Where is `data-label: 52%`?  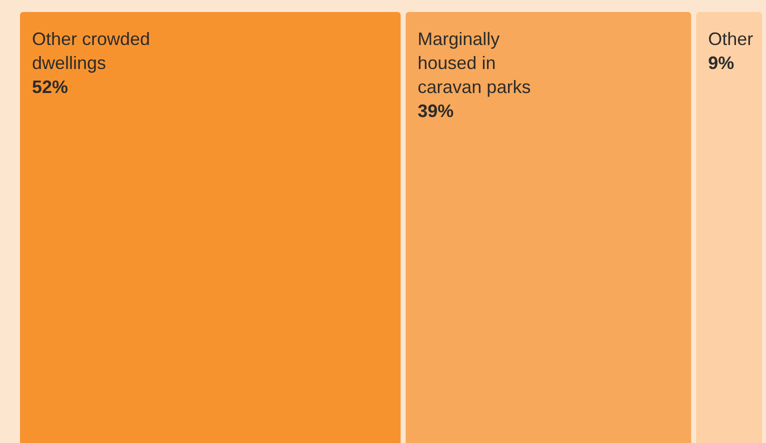
data-label: 52% is located at coordinates (50, 87).